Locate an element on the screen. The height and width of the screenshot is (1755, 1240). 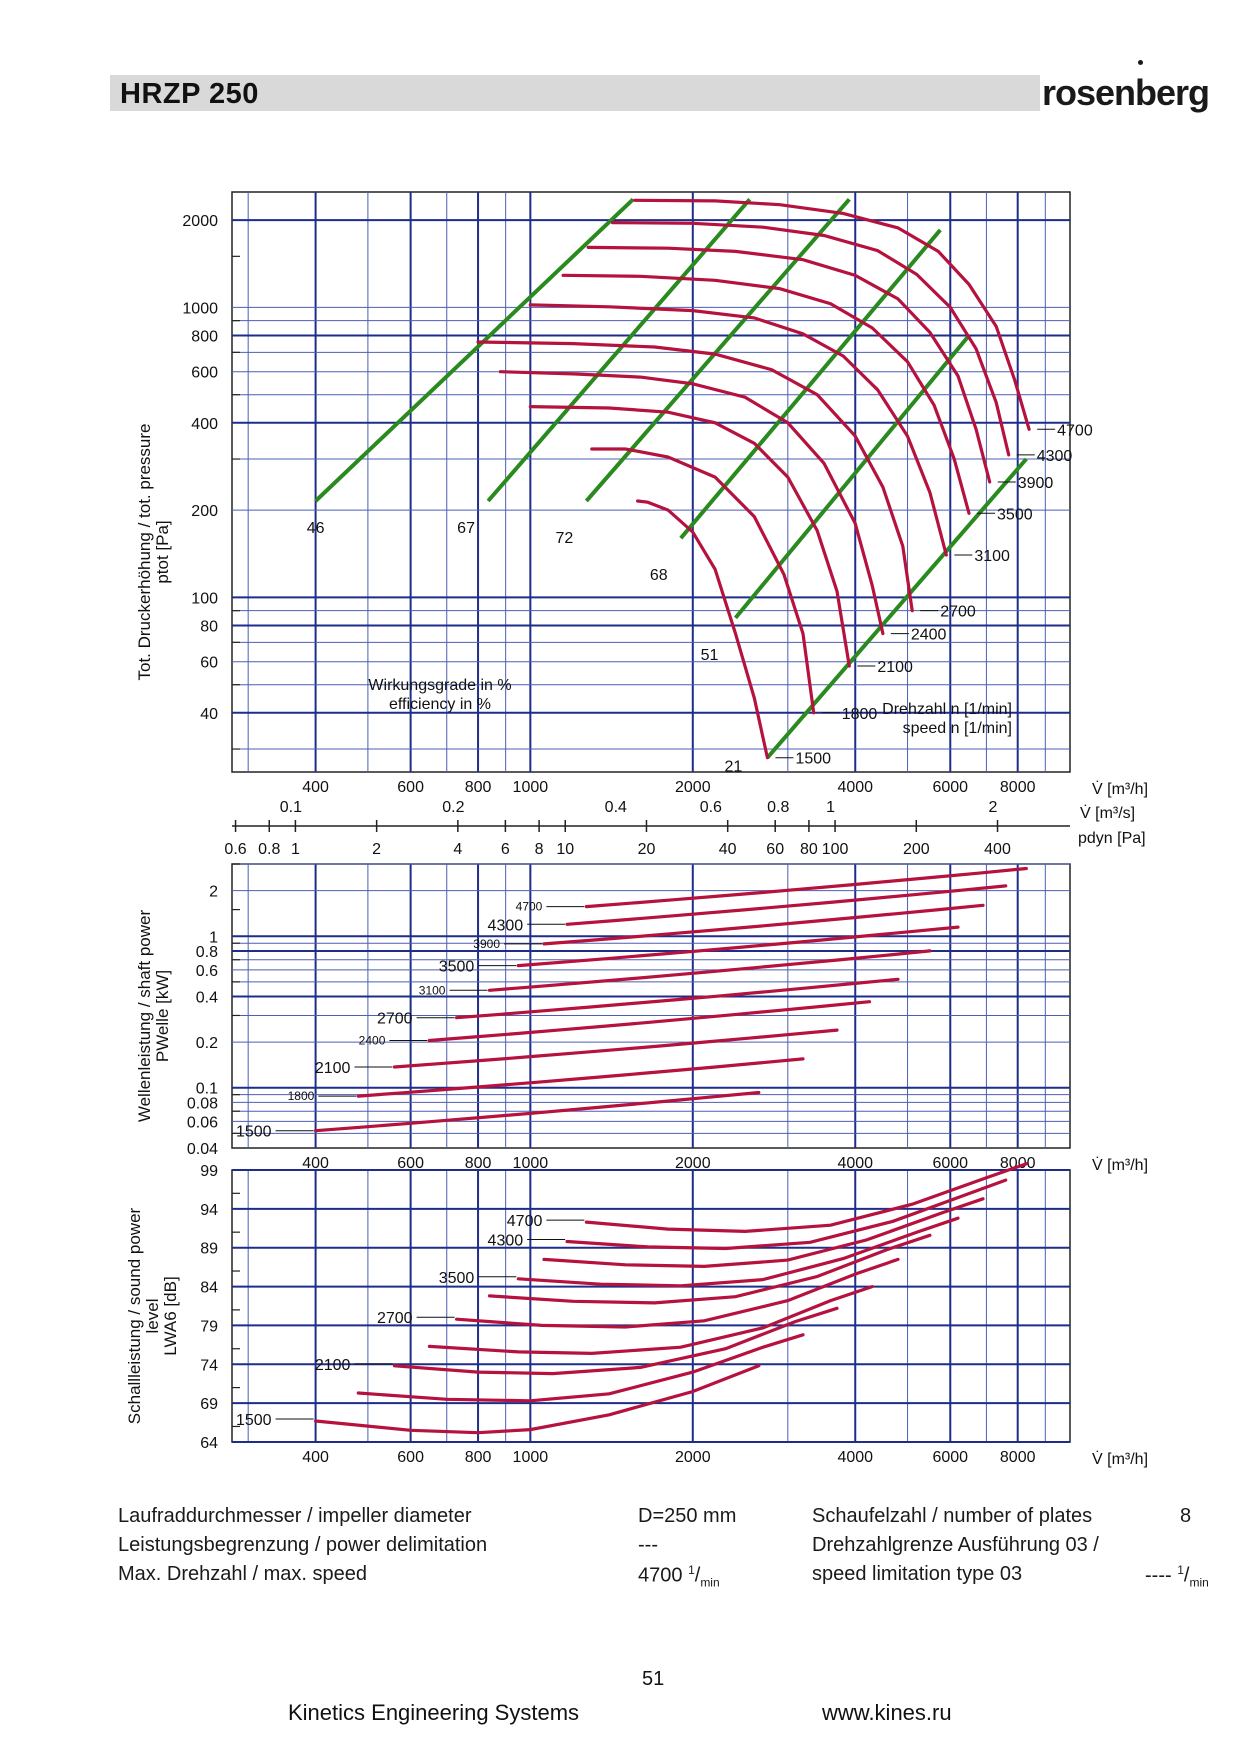
power-label-3900: 3900 is located at coordinates (486, 944).